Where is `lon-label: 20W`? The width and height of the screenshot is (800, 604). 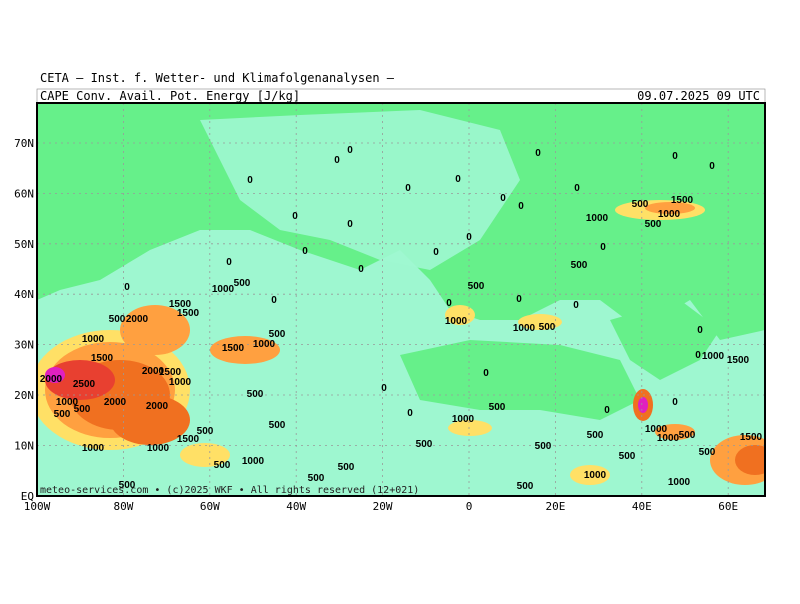 lon-label: 20W is located at coordinates (383, 506).